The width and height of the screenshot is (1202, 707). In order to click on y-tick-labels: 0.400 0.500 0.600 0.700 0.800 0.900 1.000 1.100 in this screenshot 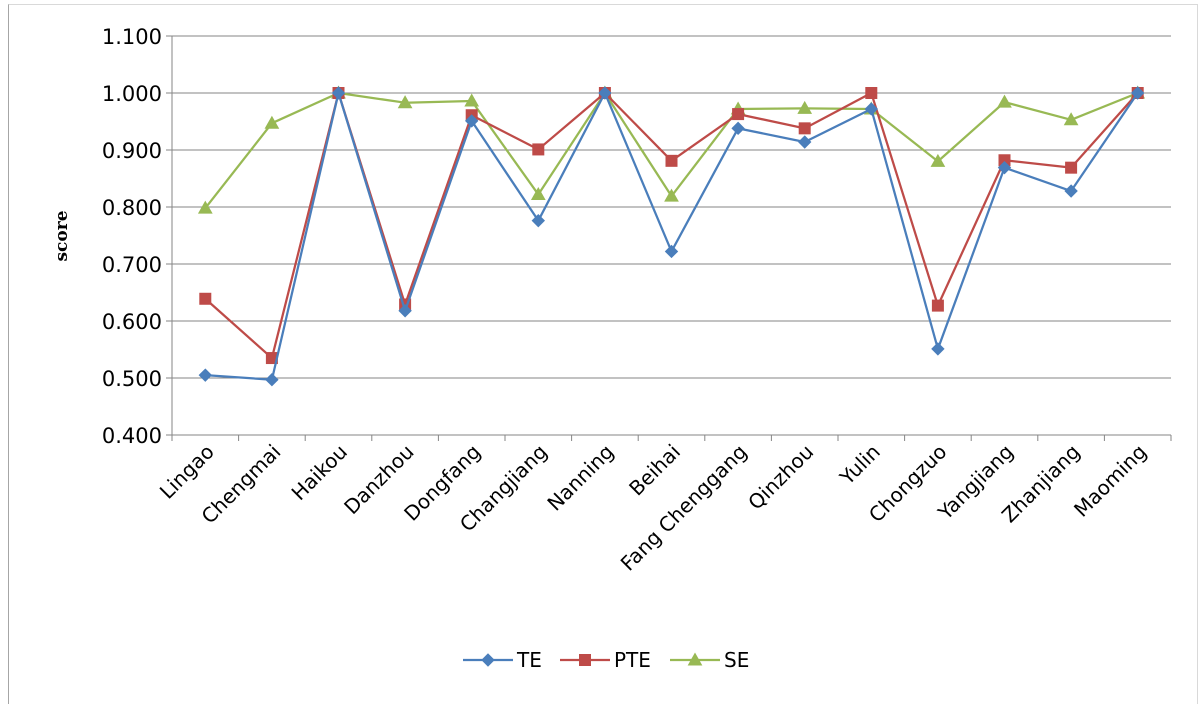, I will do `click(132, 236)`.